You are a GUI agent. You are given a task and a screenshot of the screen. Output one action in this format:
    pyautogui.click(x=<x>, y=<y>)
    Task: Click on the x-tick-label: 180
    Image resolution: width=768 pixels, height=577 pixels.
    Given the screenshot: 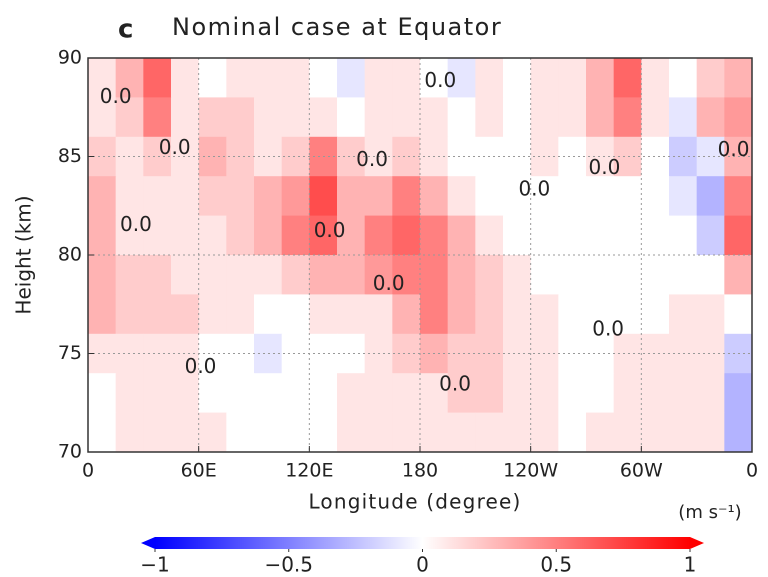 What is the action you would take?
    pyautogui.click(x=420, y=471)
    